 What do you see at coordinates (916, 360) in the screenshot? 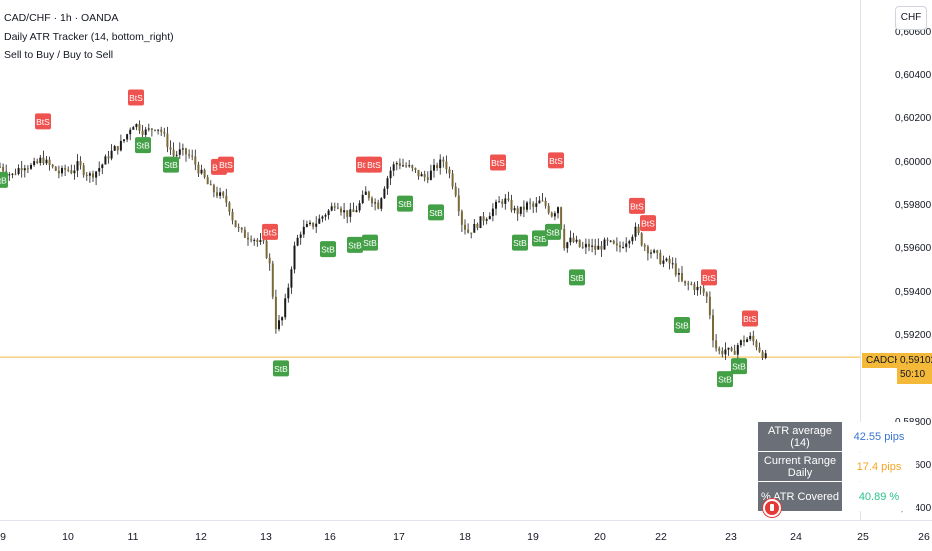
I see `last-price-value: 0,59102` at bounding box center [916, 360].